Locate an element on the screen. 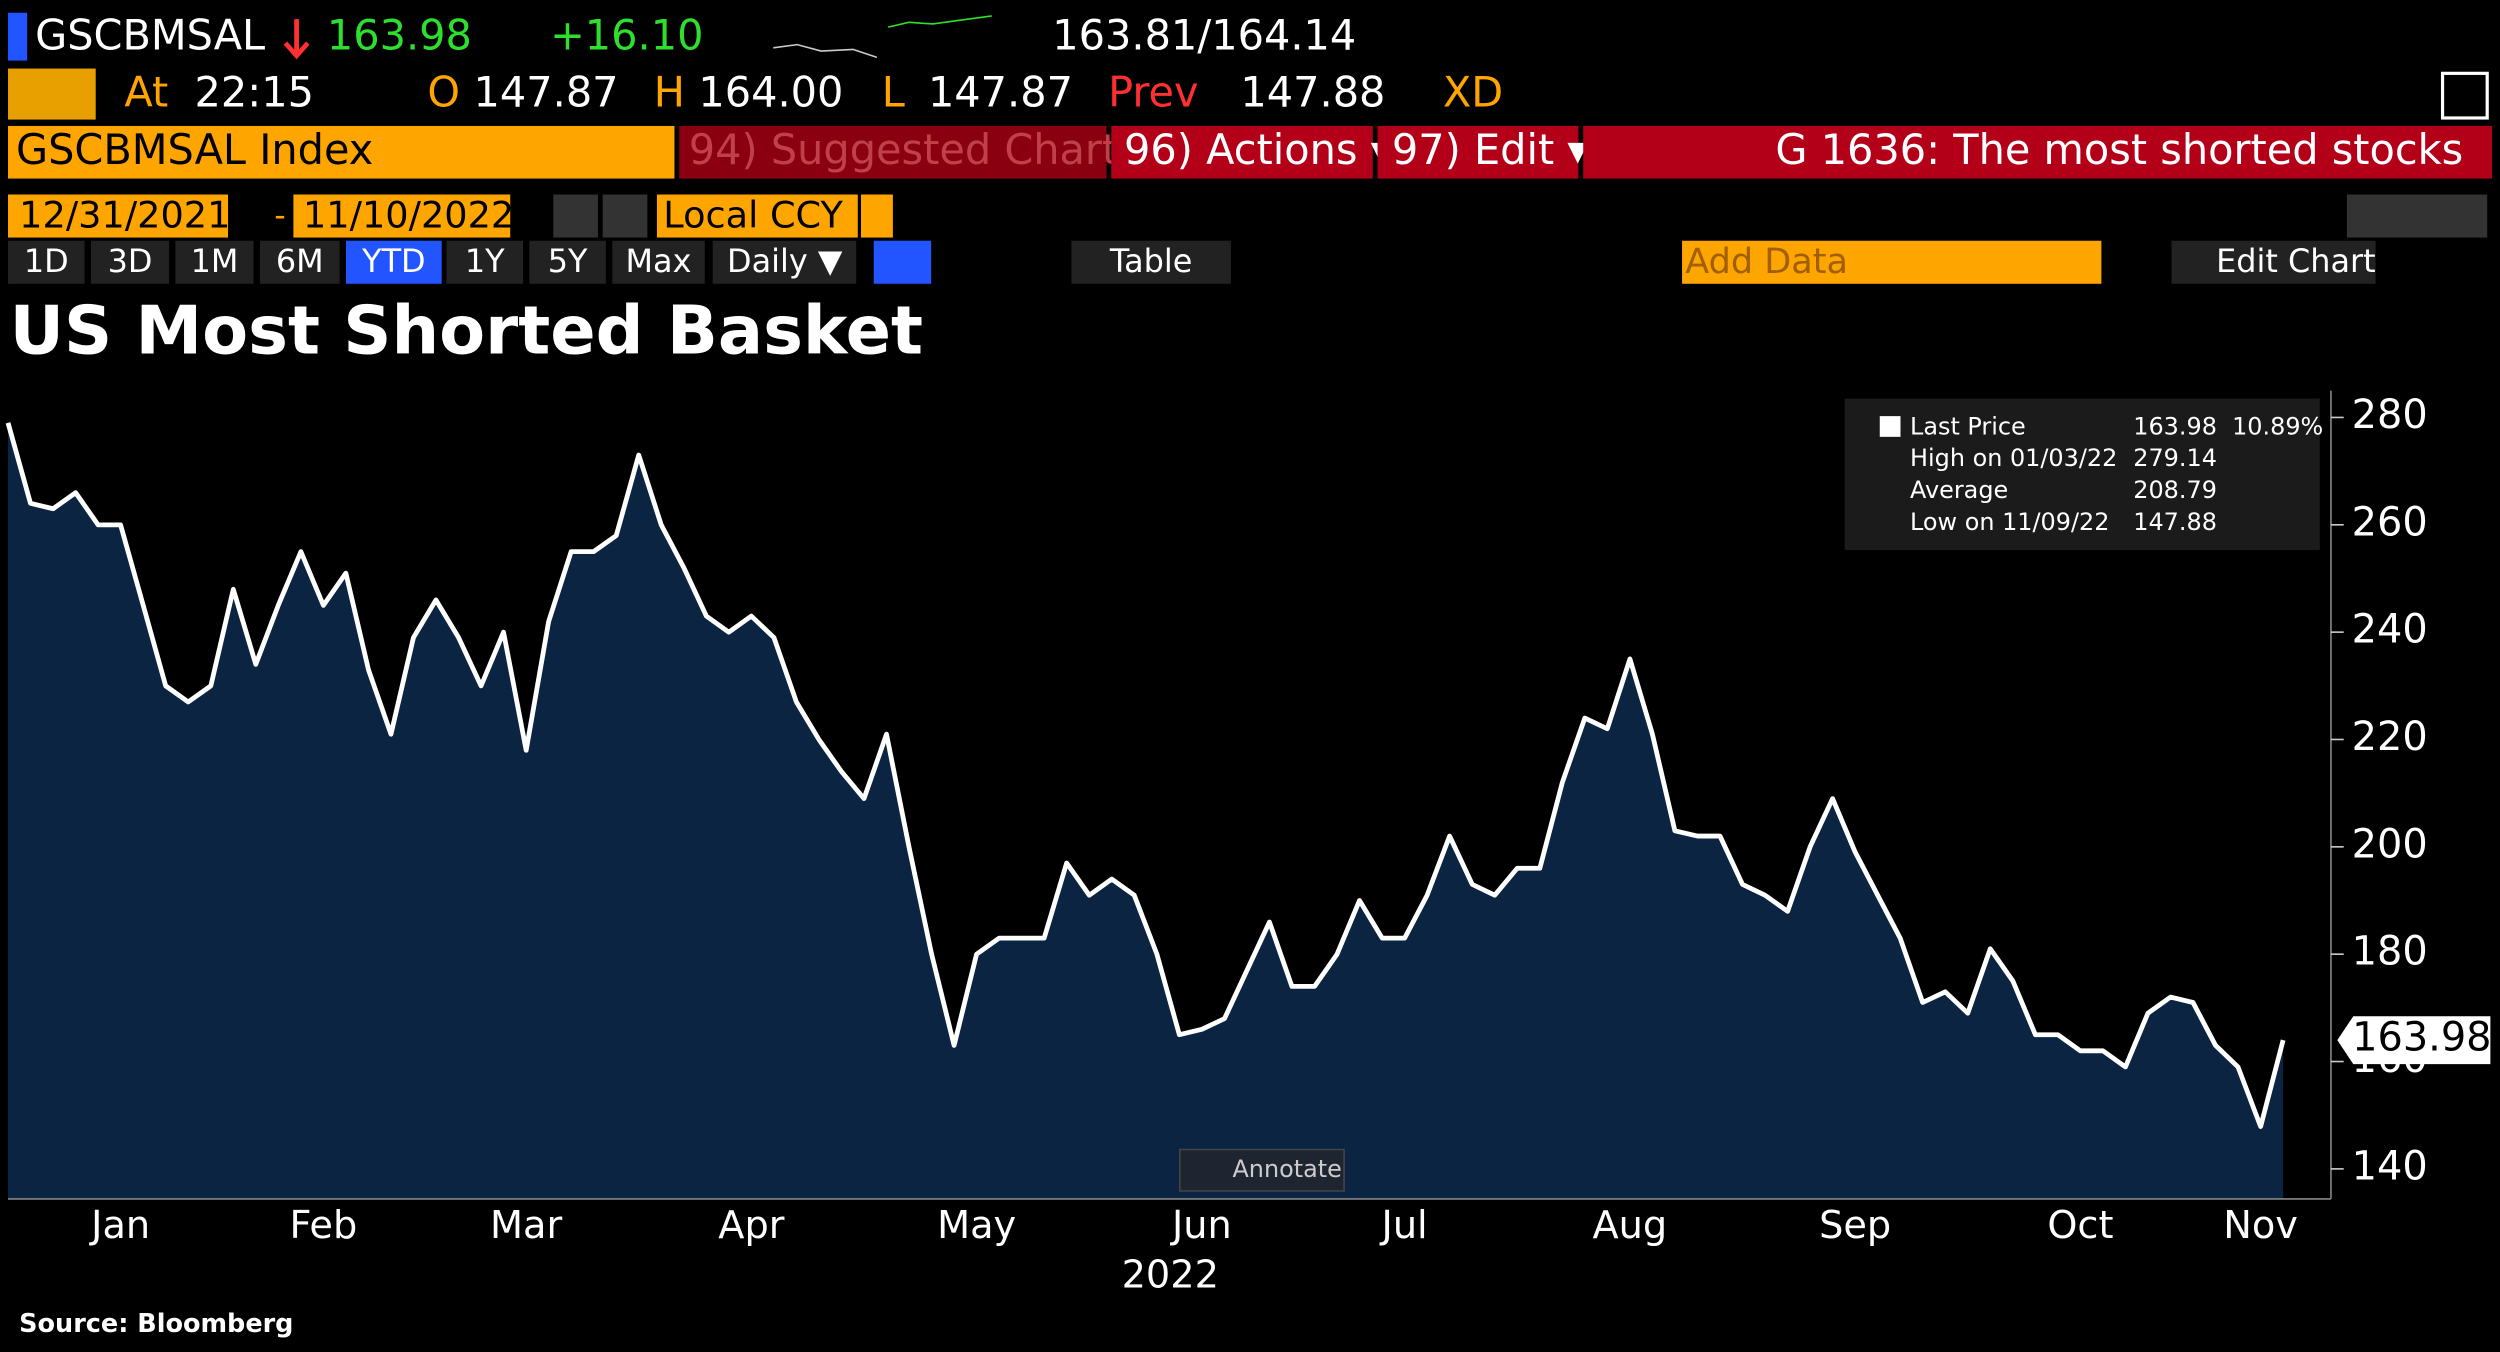  edit-chart: Edit Chart is located at coordinates (2295, 261).